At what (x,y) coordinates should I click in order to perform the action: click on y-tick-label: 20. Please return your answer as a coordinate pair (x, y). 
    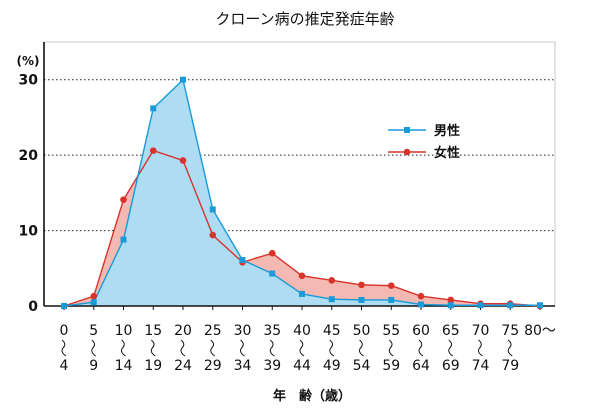
    Looking at the image, I should click on (29, 156).